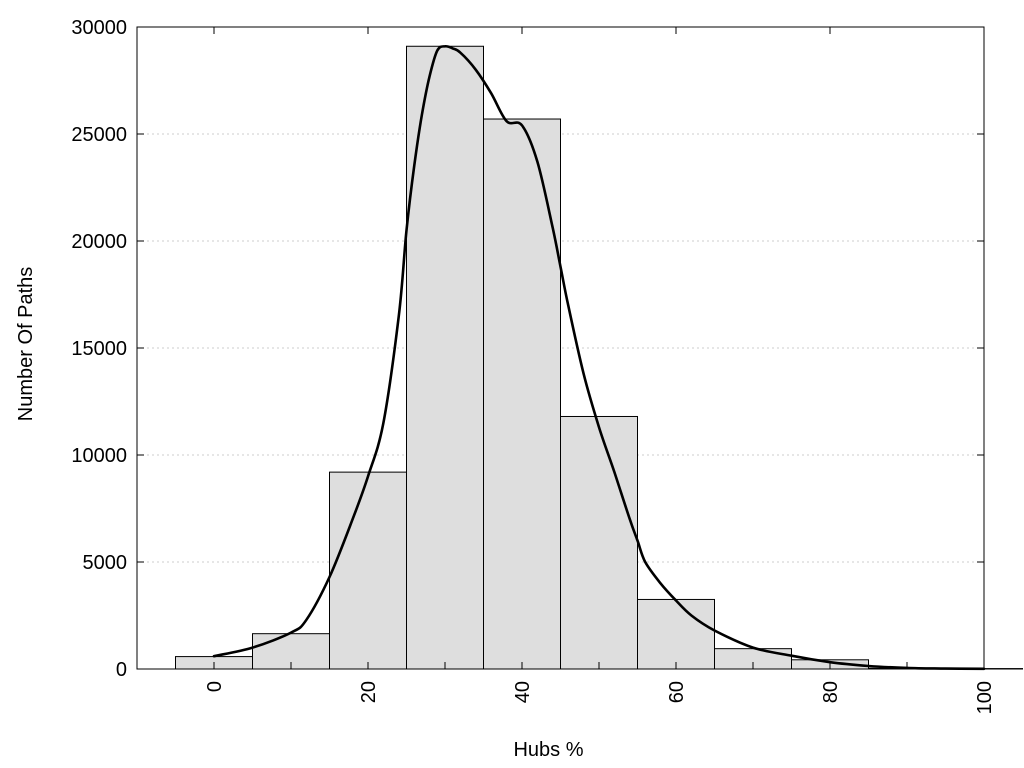 Image resolution: width=1024 pixels, height=768 pixels. Describe the element at coordinates (99, 28) in the screenshot. I see `y-tick-label: 30000` at that location.